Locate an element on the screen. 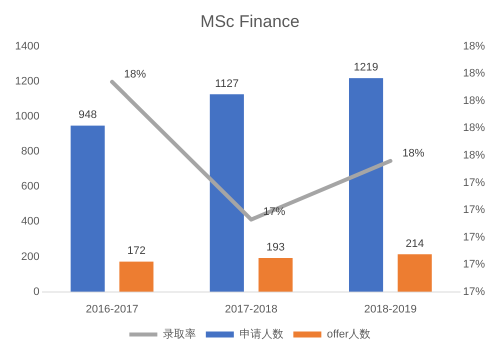 This screenshot has height=362, width=500. legend-label: 录取率 is located at coordinates (179, 334).